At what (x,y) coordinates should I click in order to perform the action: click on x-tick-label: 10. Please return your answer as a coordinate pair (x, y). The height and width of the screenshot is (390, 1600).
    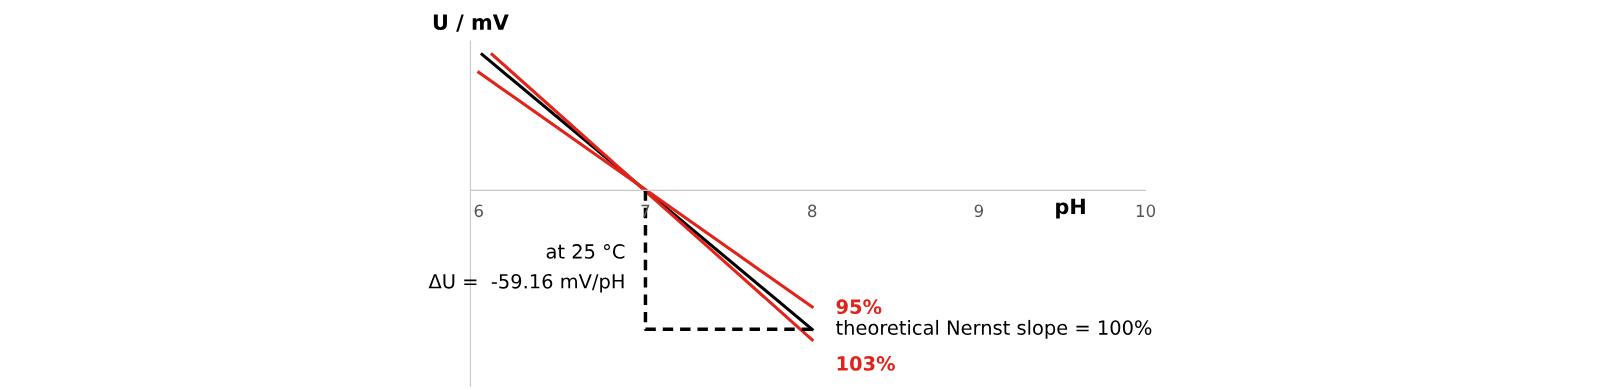
    Looking at the image, I should click on (1146, 211).